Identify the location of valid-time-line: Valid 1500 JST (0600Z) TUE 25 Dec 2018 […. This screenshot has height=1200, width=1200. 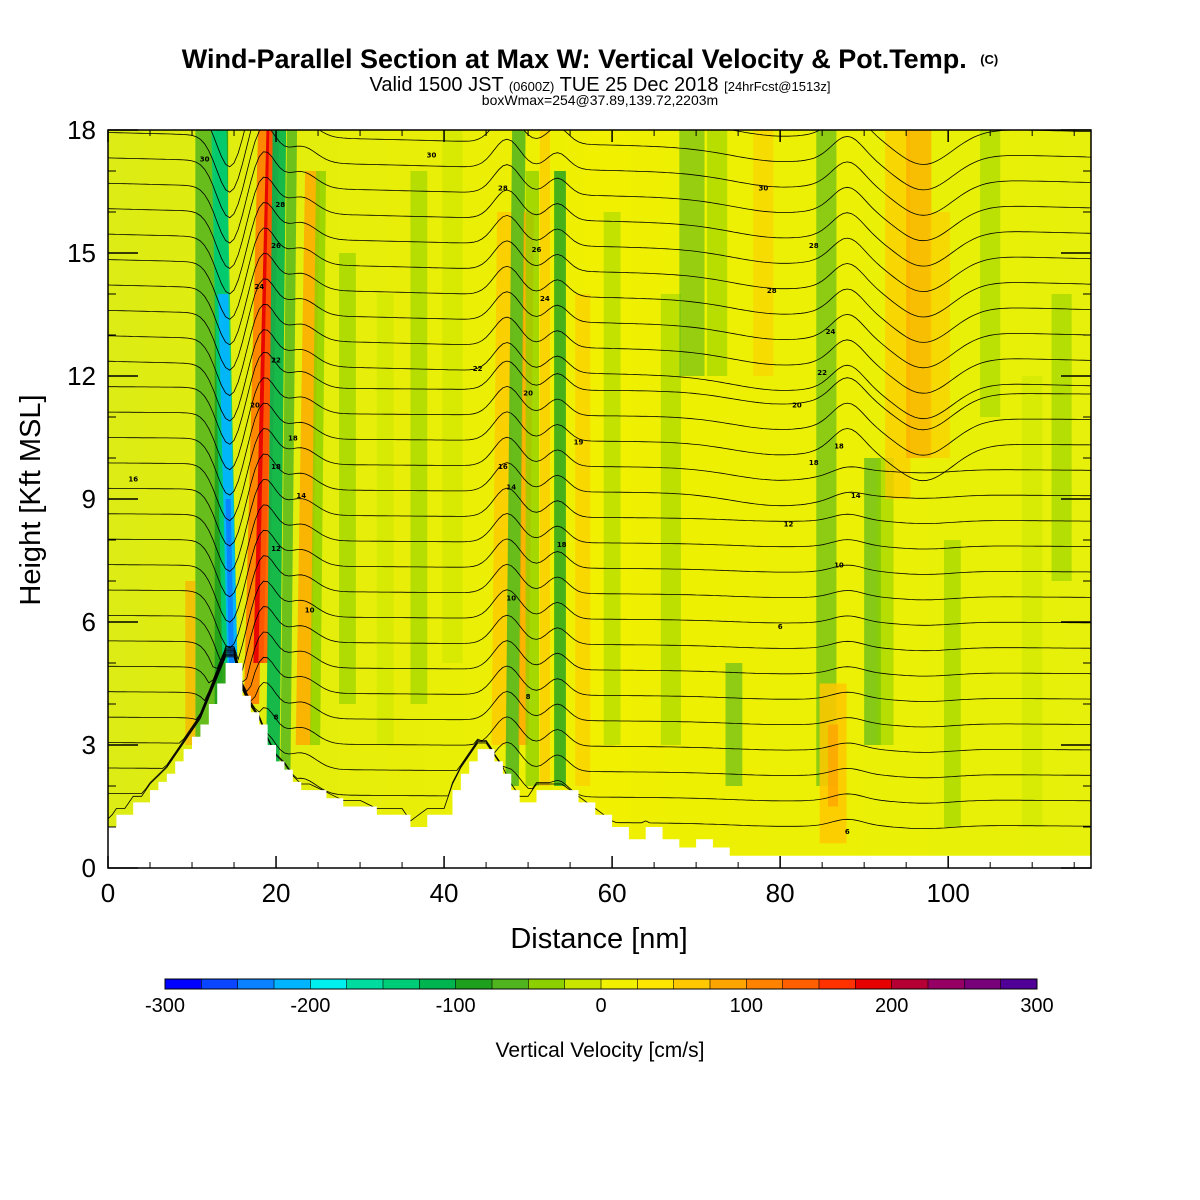
(599, 85).